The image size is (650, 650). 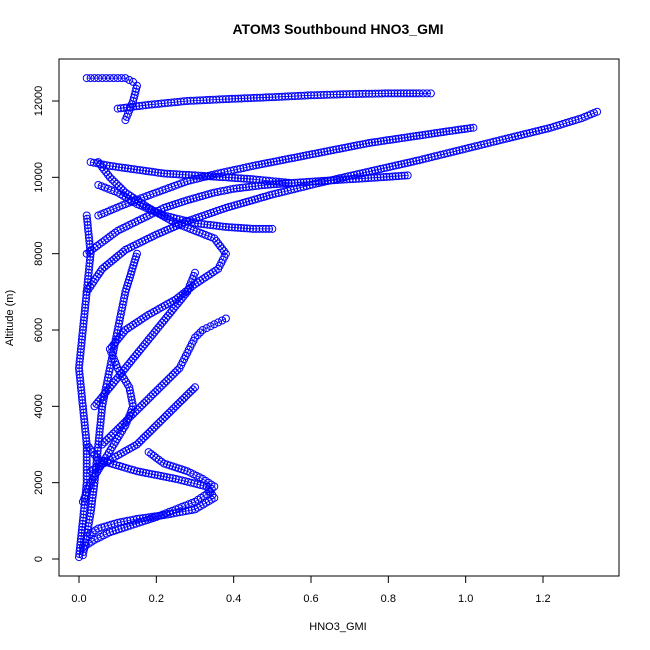 I want to click on x-tick-label: 1.2, so click(x=542, y=599).